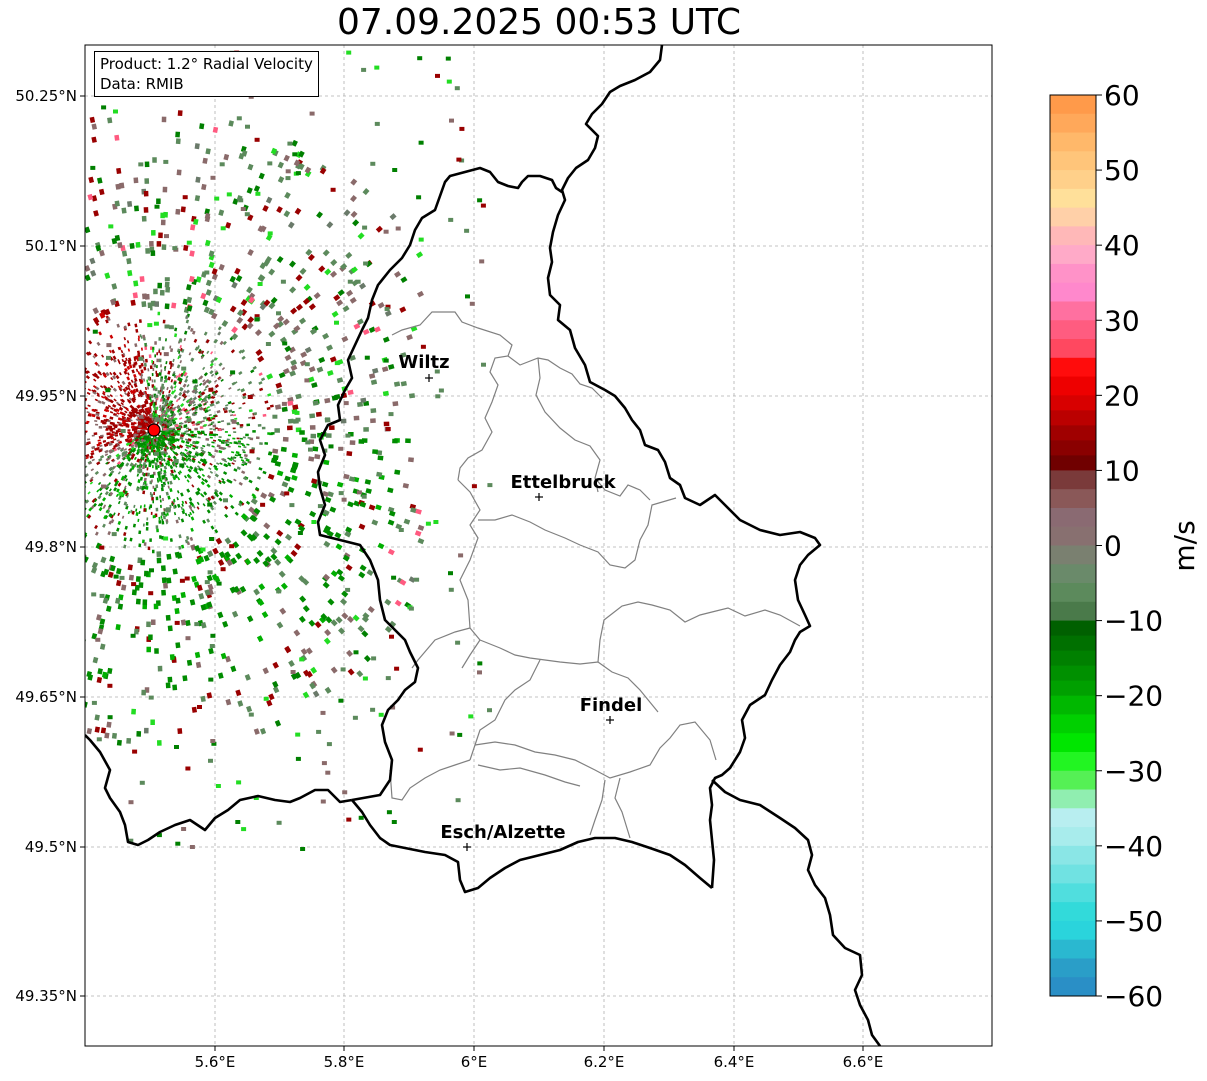 This screenshot has height=1081, width=1207. I want to click on lon-tick-6-6: 6.6°E, so click(863, 1062).